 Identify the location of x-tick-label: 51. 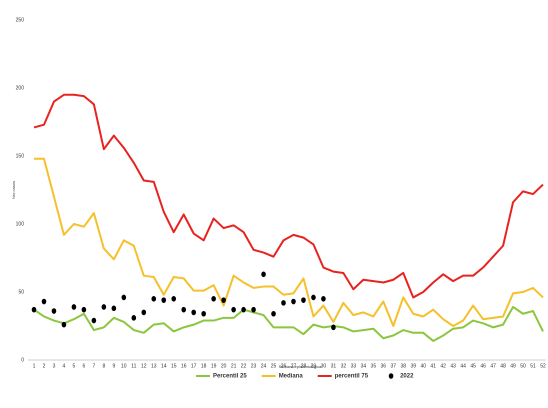
(533, 366).